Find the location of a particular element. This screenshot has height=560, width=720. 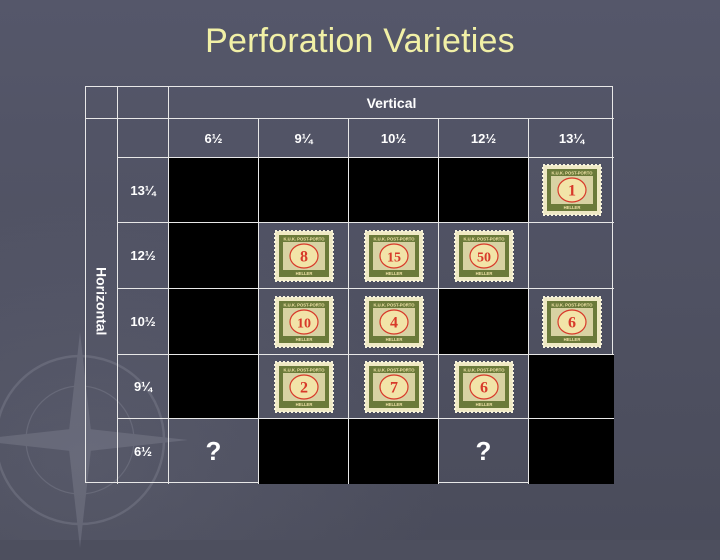

stamp-image: K.U.K. POST-PORTO HELLER 15 is located at coordinates (393, 255).